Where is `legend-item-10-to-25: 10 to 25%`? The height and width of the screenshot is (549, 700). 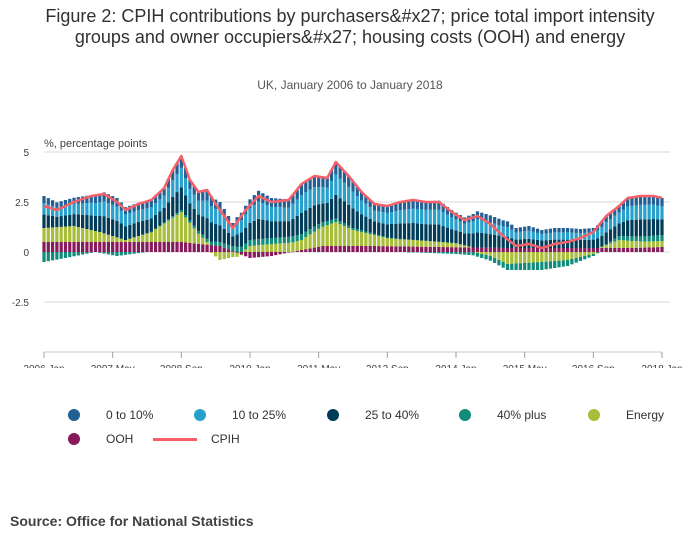
legend-item-10-to-25: 10 to 25% is located at coordinates (240, 415).